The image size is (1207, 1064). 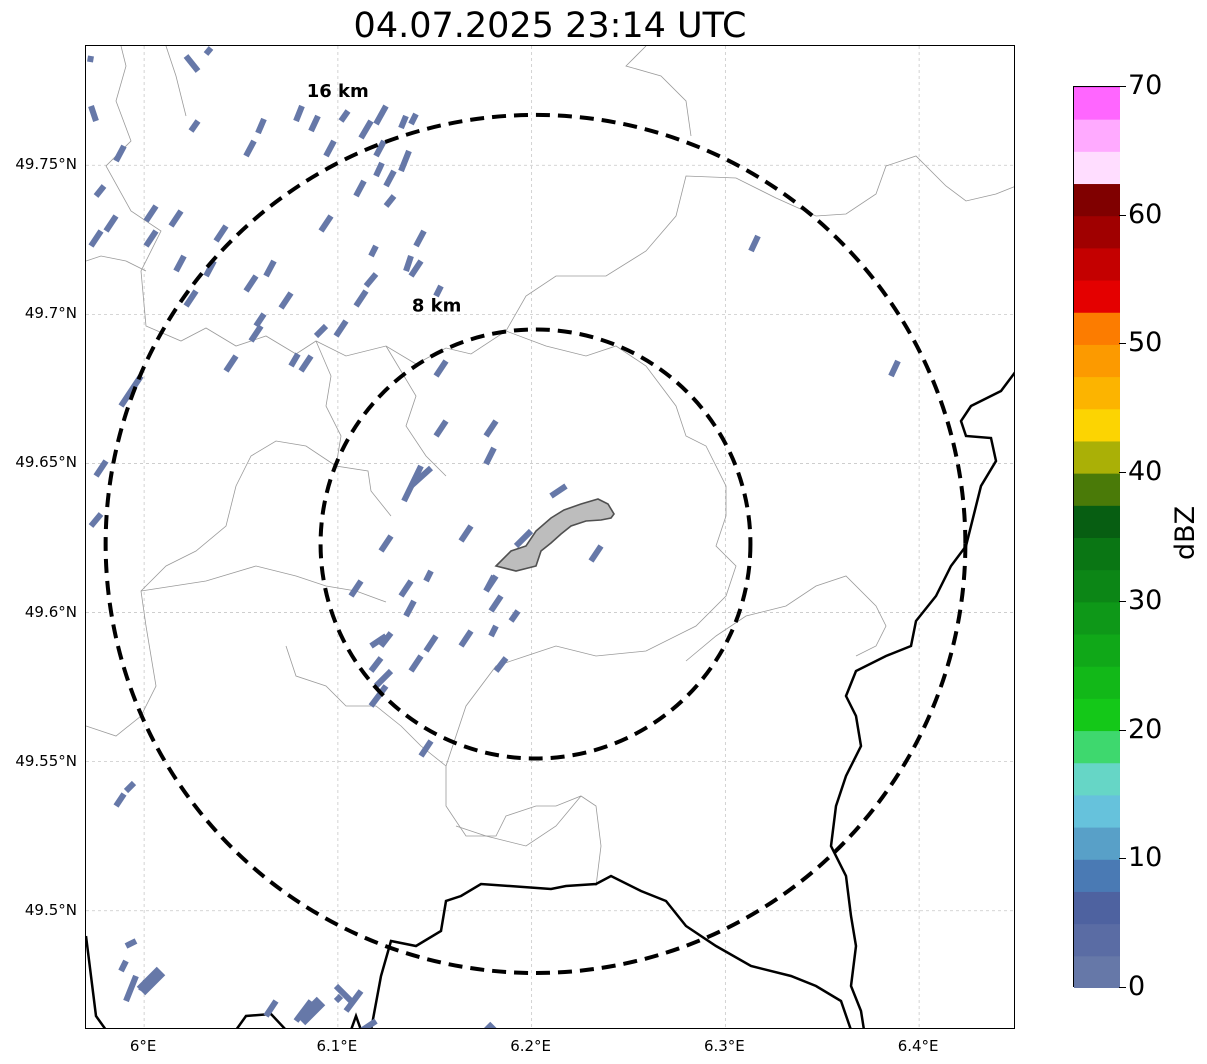 I want to click on x-tick-label: 6°E, so click(x=143, y=1046).